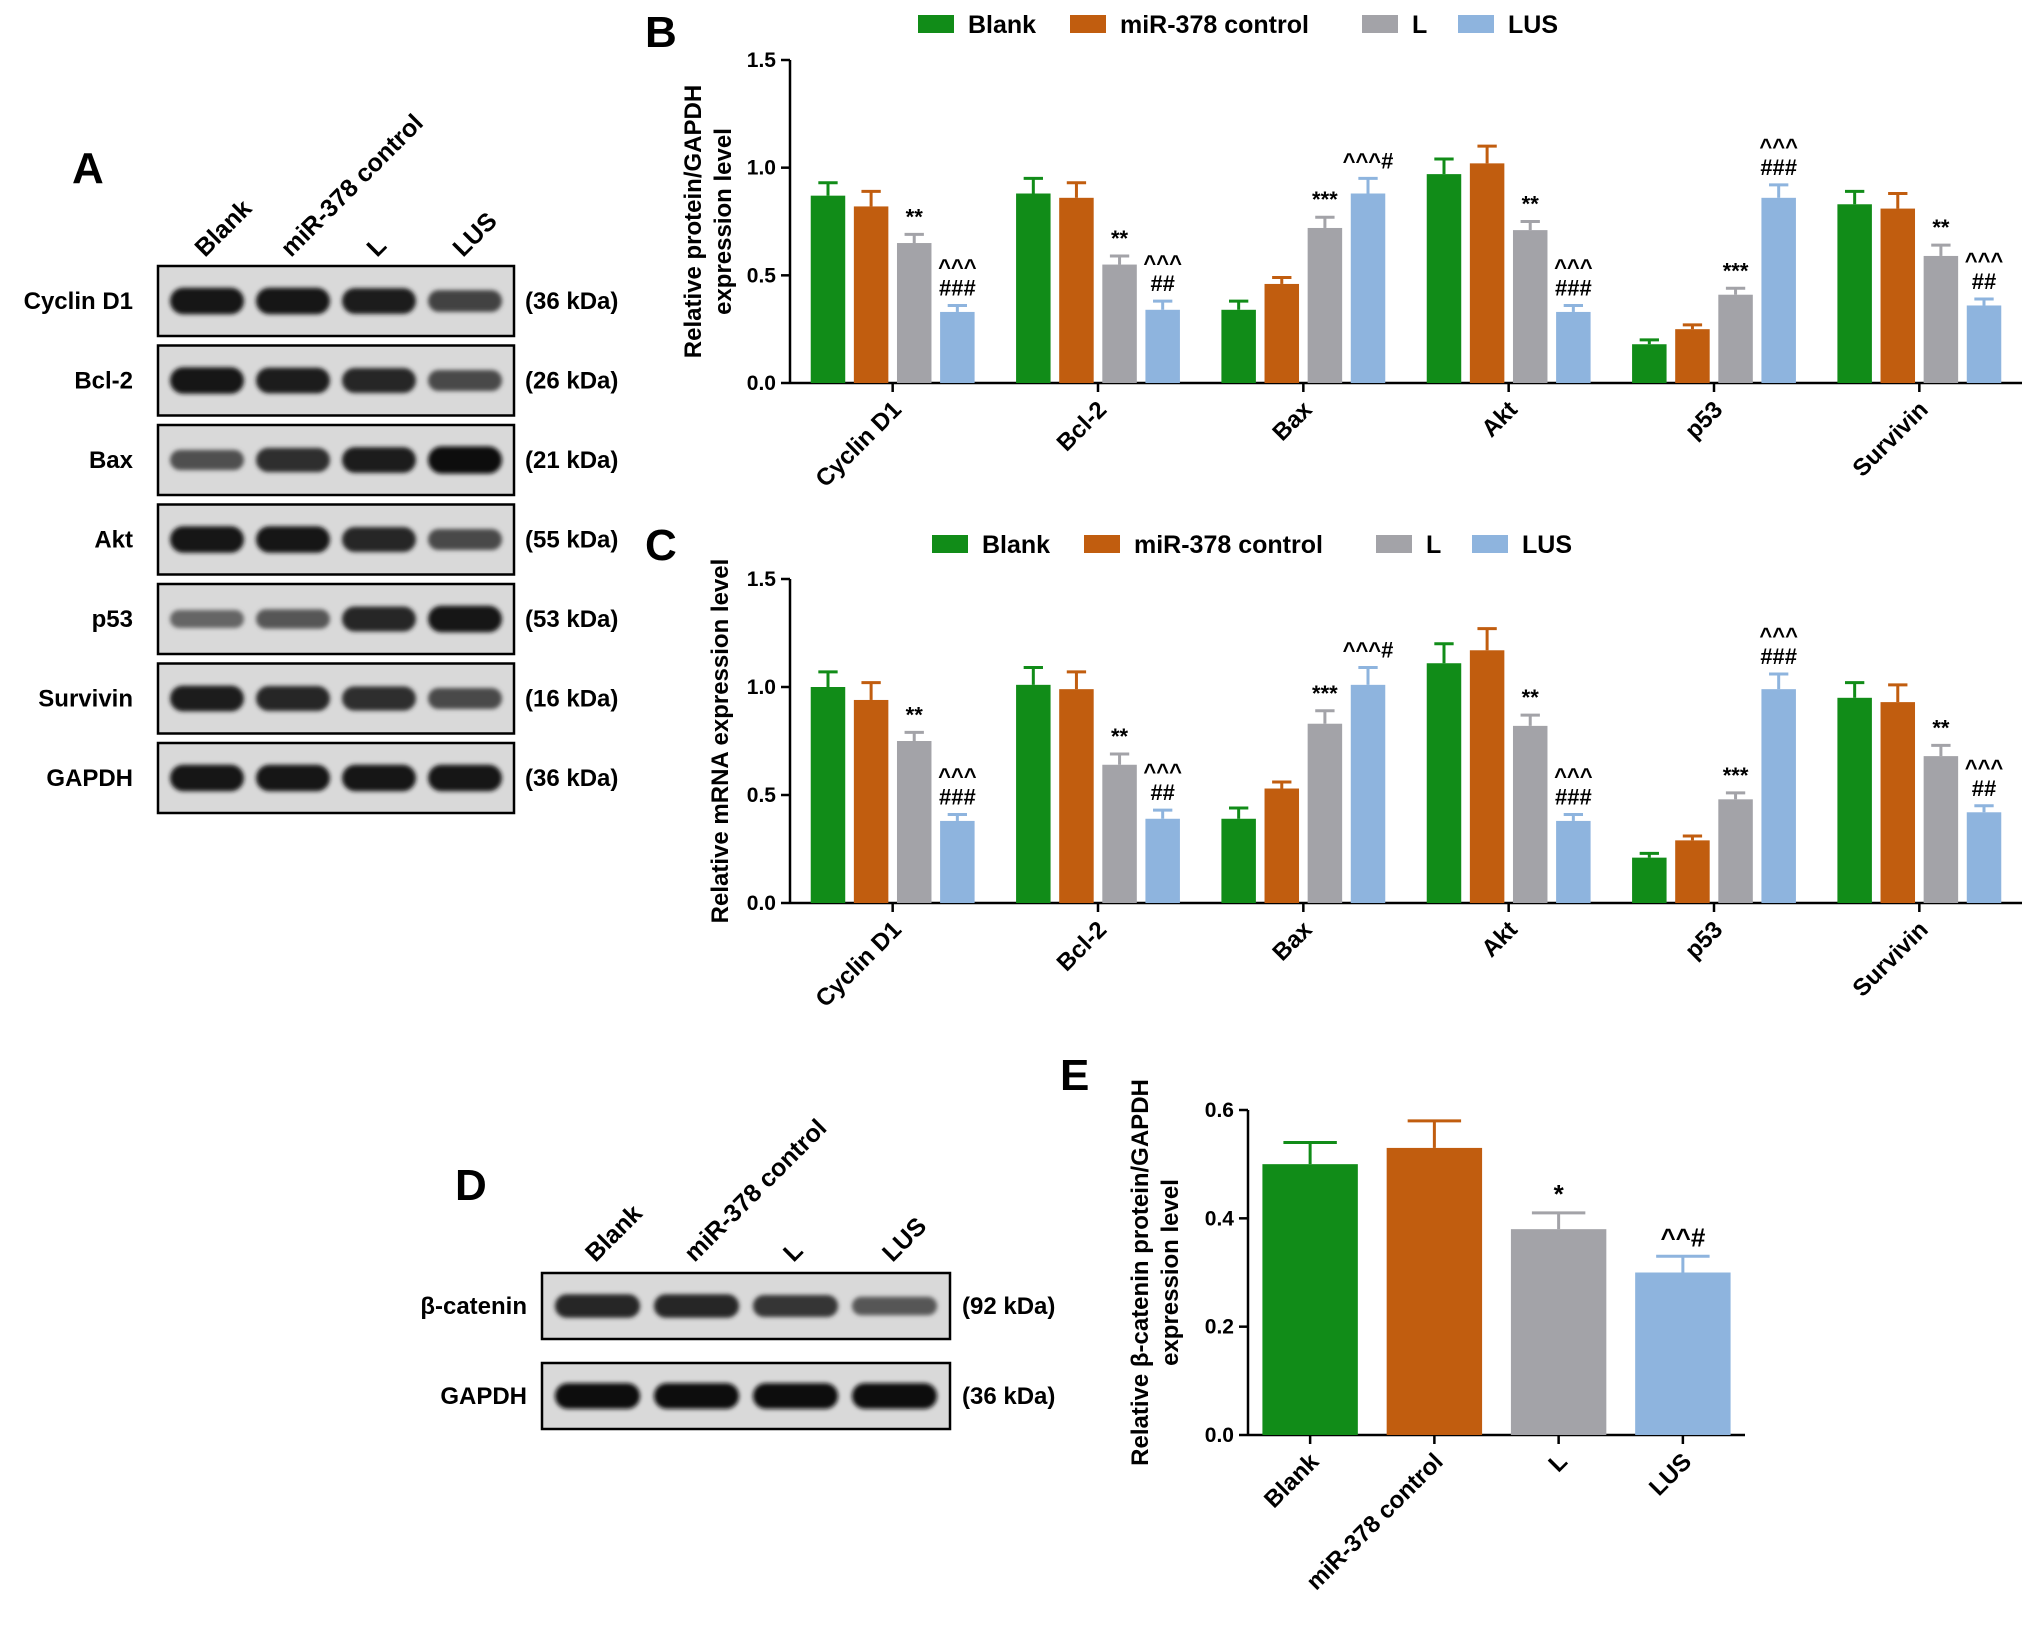 This screenshot has width=2031, height=1625. What do you see at coordinates (1076, 290) in the screenshot?
I see `bar-bcl-2-mir-378-control` at bounding box center [1076, 290].